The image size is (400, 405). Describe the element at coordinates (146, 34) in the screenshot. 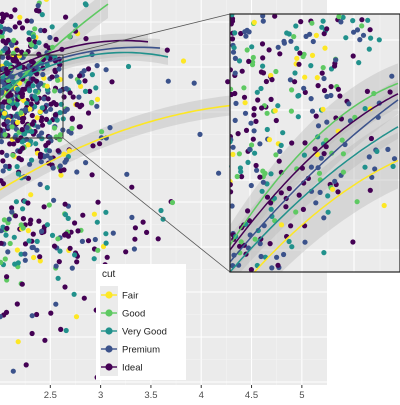

I see `zoom-connector-top` at that location.